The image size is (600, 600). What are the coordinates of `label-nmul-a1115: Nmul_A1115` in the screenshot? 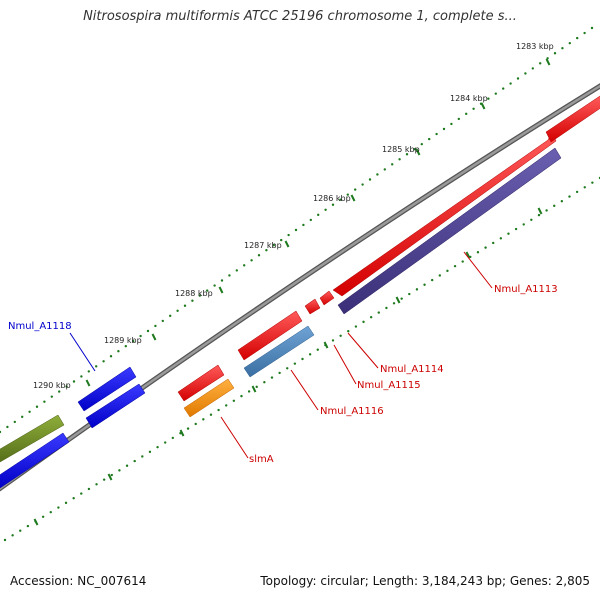 It's located at (389, 385).